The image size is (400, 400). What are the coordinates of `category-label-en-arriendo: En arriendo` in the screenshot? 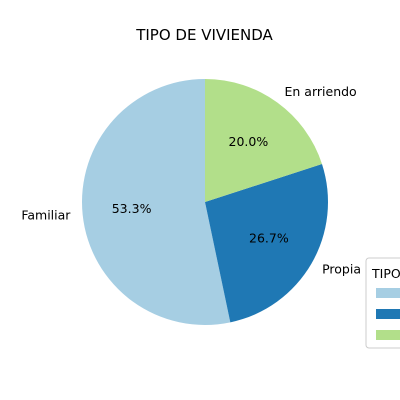 It's located at (321, 91).